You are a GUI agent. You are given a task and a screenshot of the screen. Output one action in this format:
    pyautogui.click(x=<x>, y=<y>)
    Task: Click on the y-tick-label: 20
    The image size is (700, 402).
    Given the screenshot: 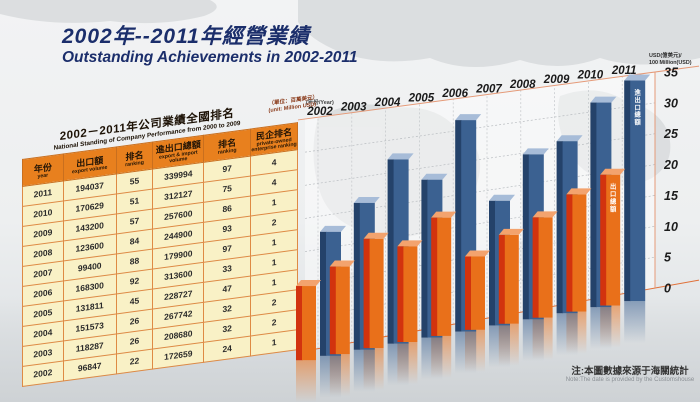 What is the action you would take?
    pyautogui.click(x=670, y=165)
    